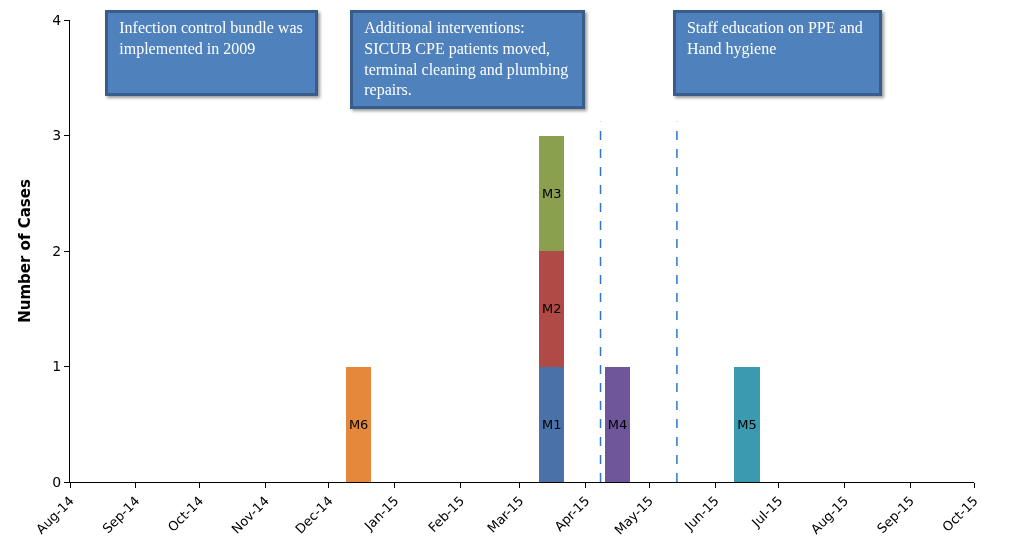  What do you see at coordinates (747, 424) in the screenshot?
I see `series-label: M5` at bounding box center [747, 424].